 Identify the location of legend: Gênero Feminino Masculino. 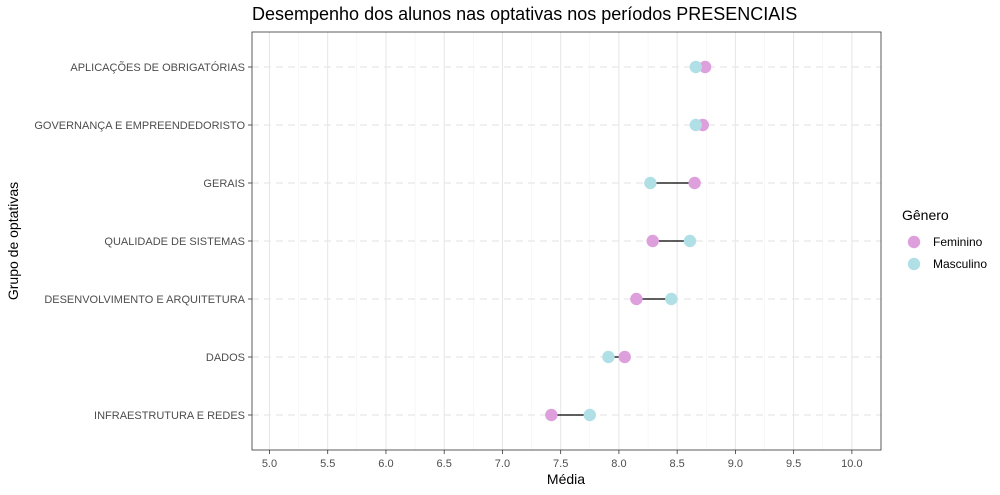
(944, 239).